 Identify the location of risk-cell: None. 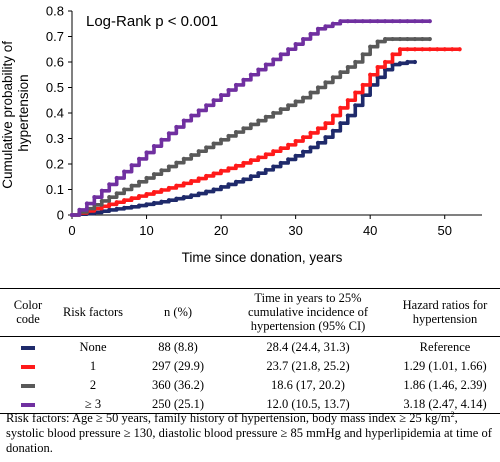
(93, 346).